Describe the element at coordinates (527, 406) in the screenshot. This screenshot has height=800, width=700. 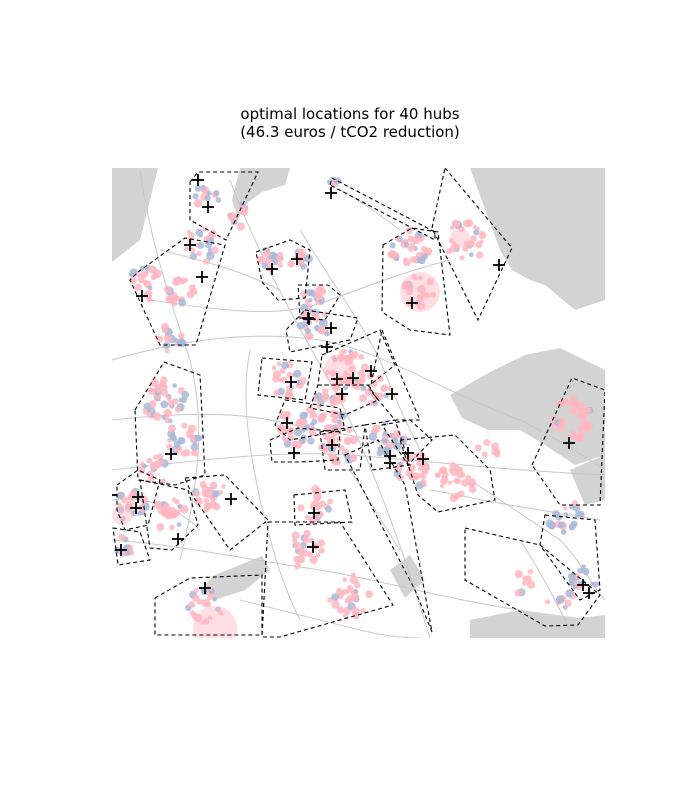
I see `water-ij-east` at that location.